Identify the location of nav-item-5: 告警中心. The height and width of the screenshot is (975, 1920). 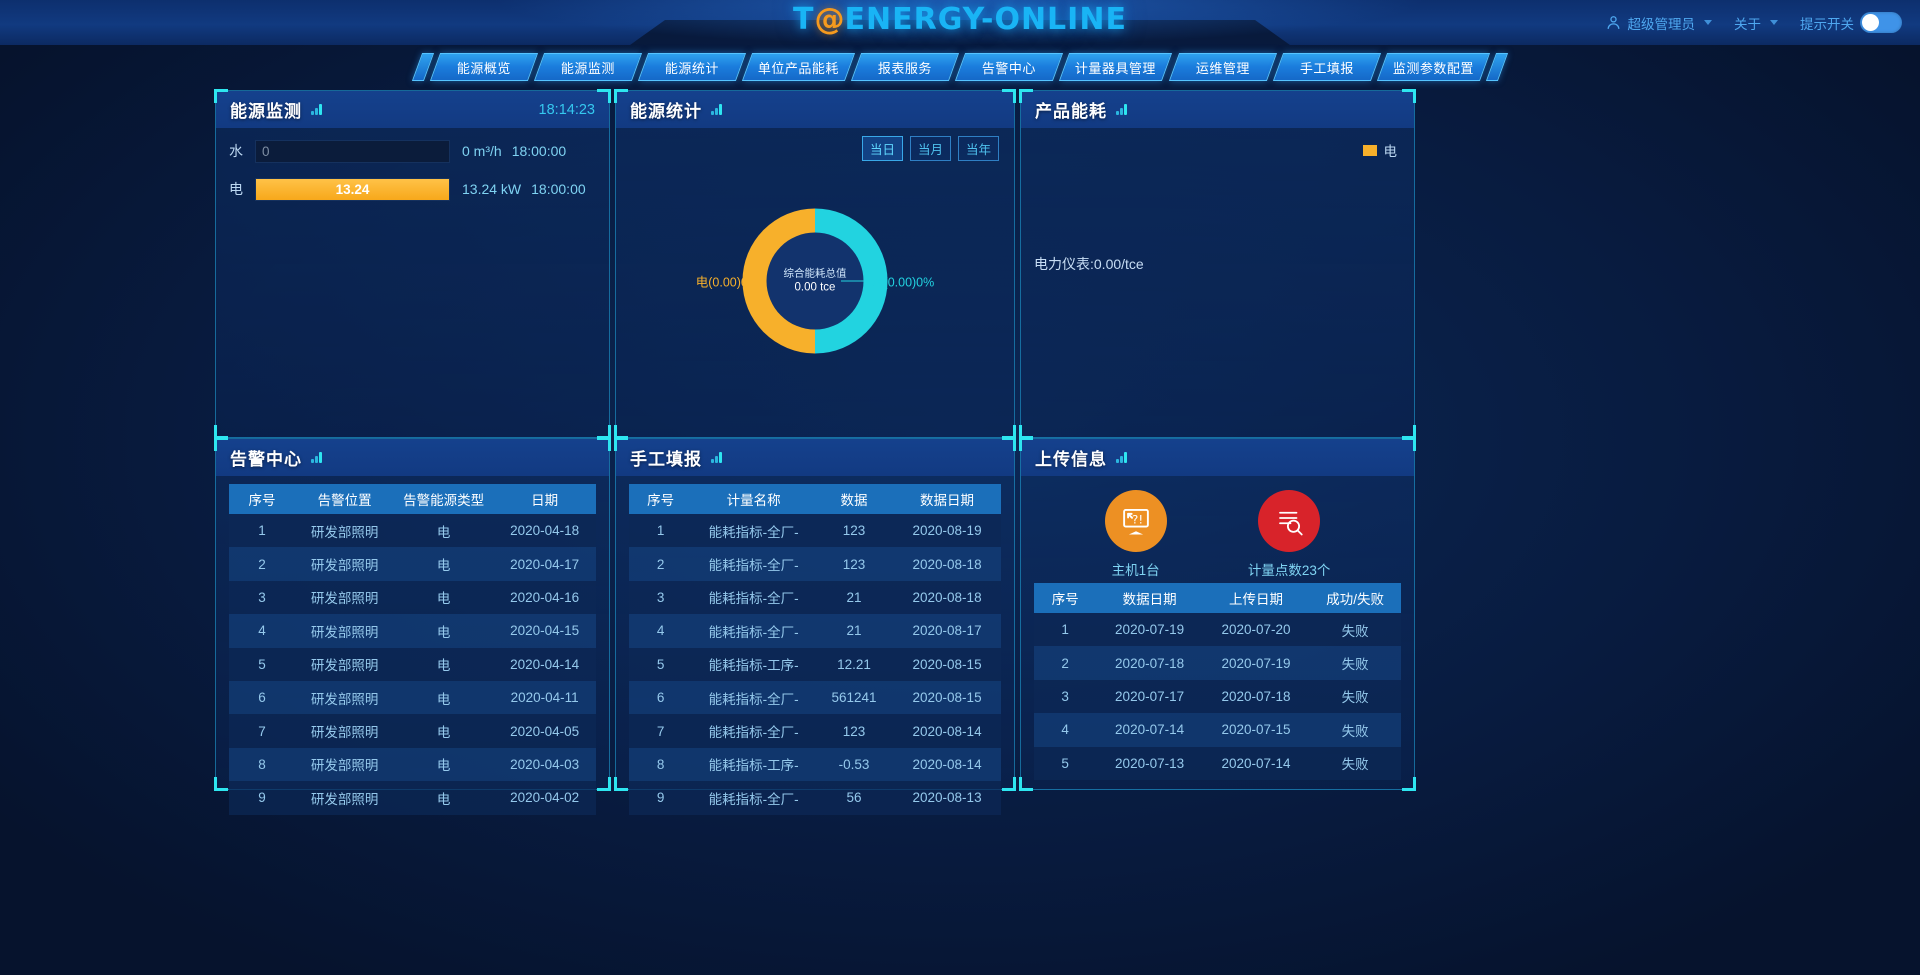
(1009, 67).